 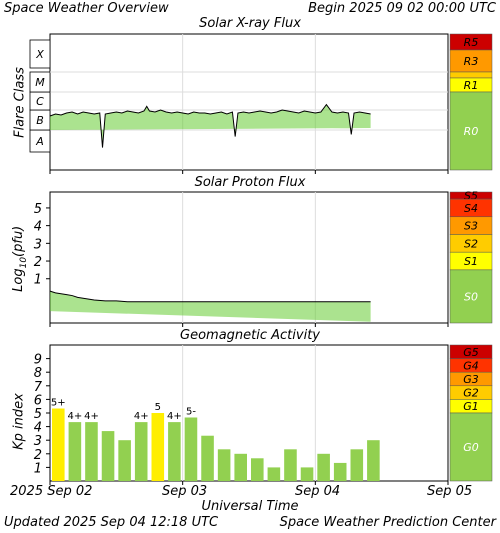 I want to click on xray-flux-fill, so click(x=210, y=126).